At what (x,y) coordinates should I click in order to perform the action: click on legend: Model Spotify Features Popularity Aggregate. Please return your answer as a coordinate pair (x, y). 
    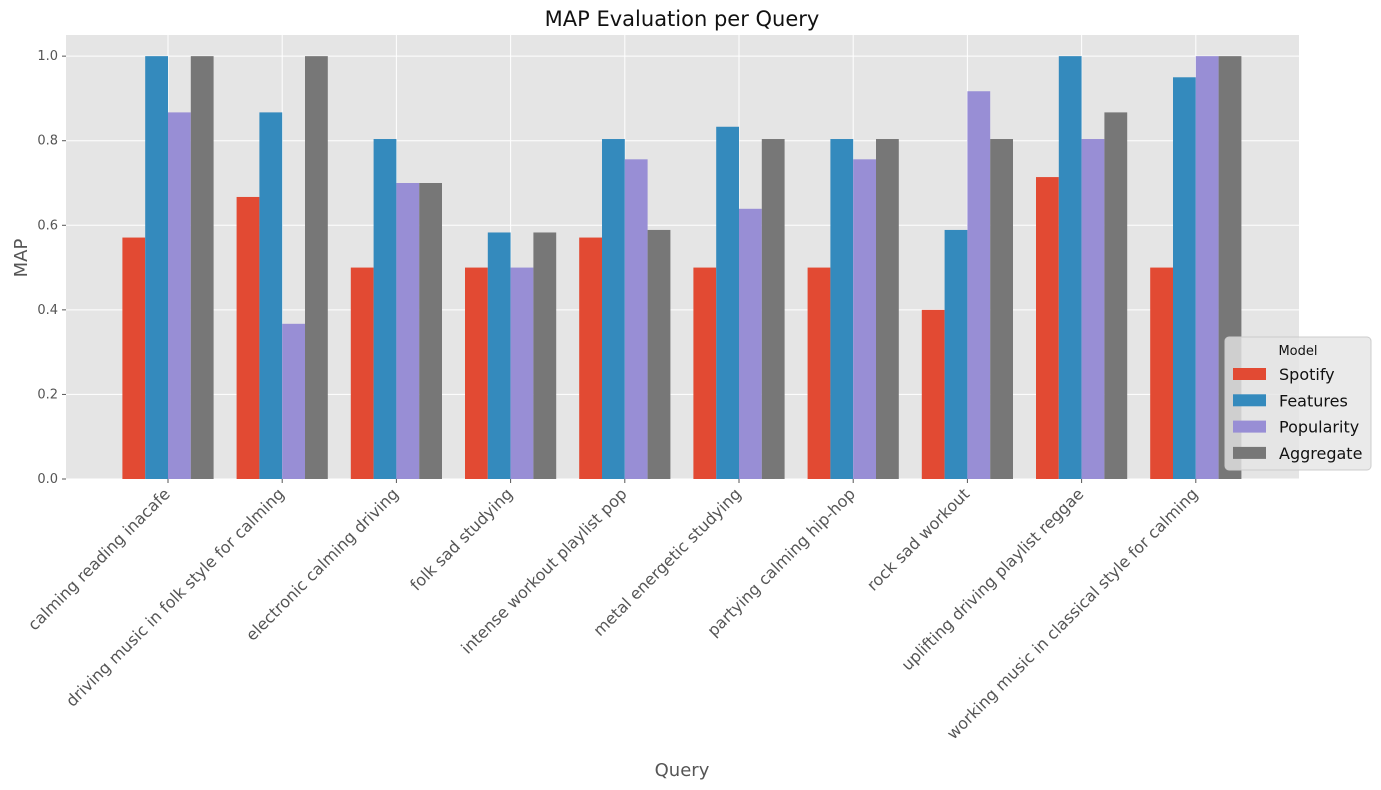
    Looking at the image, I should click on (1298, 403).